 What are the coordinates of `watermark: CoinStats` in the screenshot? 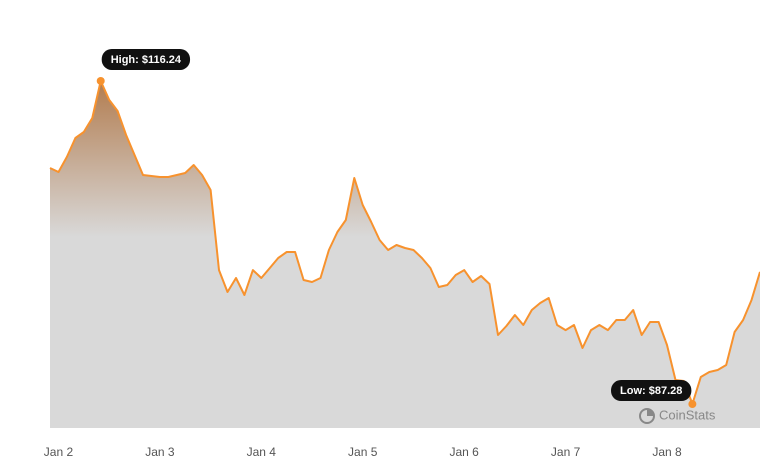 It's located at (677, 415).